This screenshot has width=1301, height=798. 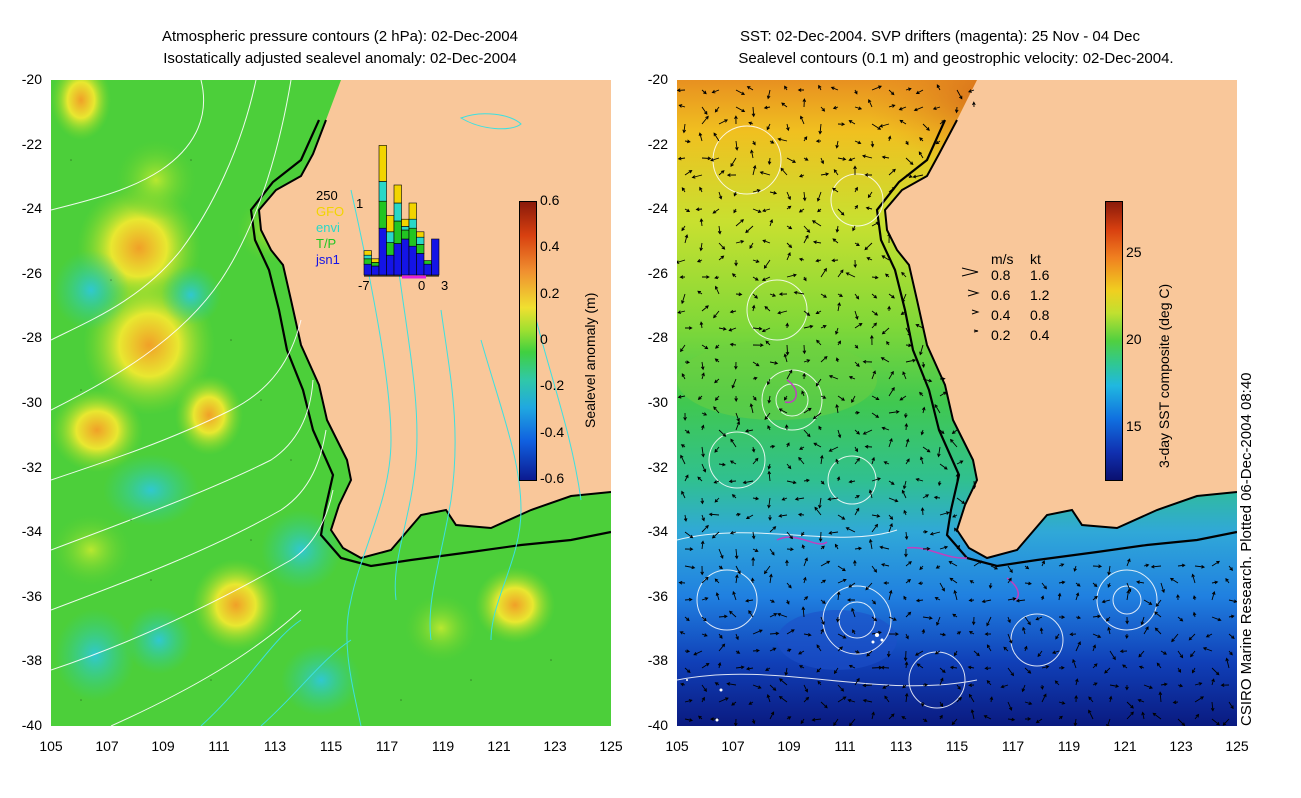 What do you see at coordinates (31, 595) in the screenshot?
I see `y-axis-label: -36` at bounding box center [31, 595].